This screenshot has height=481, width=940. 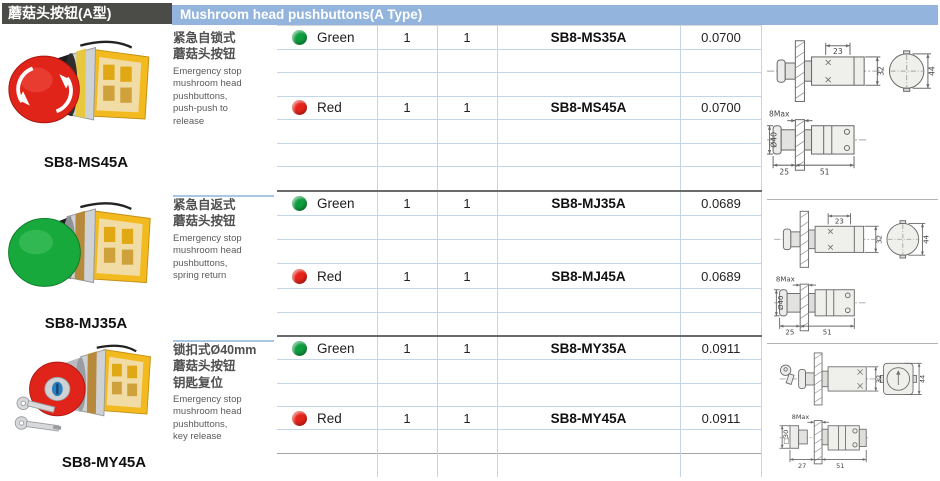 I want to click on model-number: SB8-MJ45A, so click(x=588, y=276).